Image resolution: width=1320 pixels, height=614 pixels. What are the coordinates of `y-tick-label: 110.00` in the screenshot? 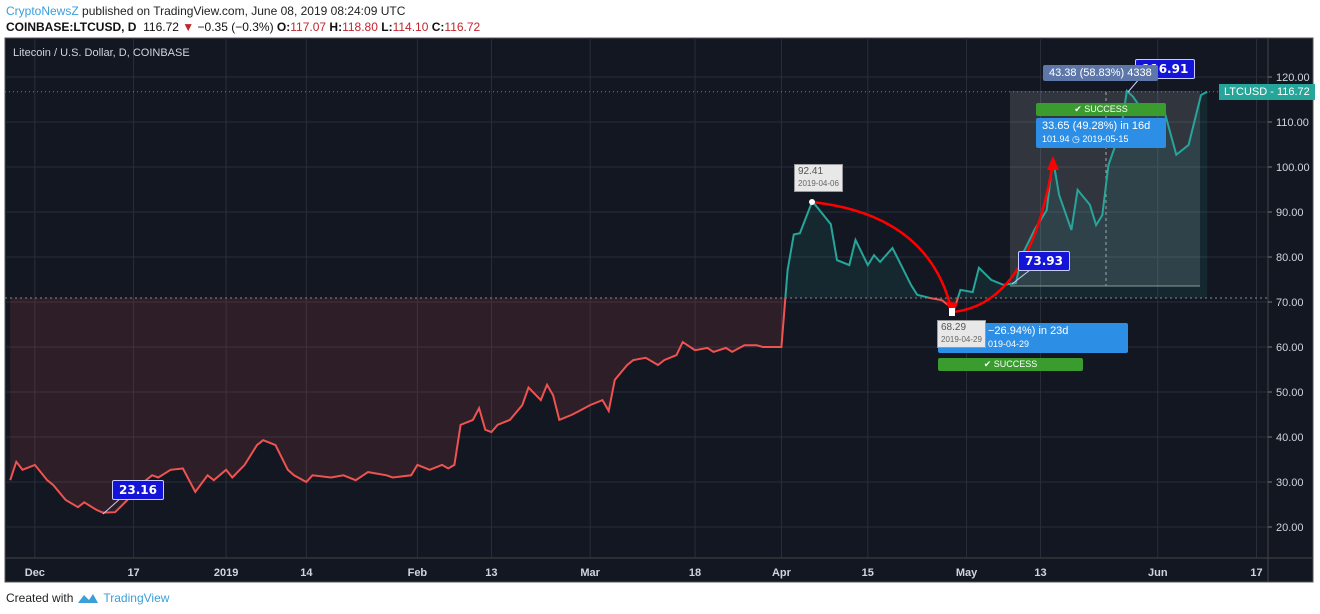 It's located at (1292, 123).